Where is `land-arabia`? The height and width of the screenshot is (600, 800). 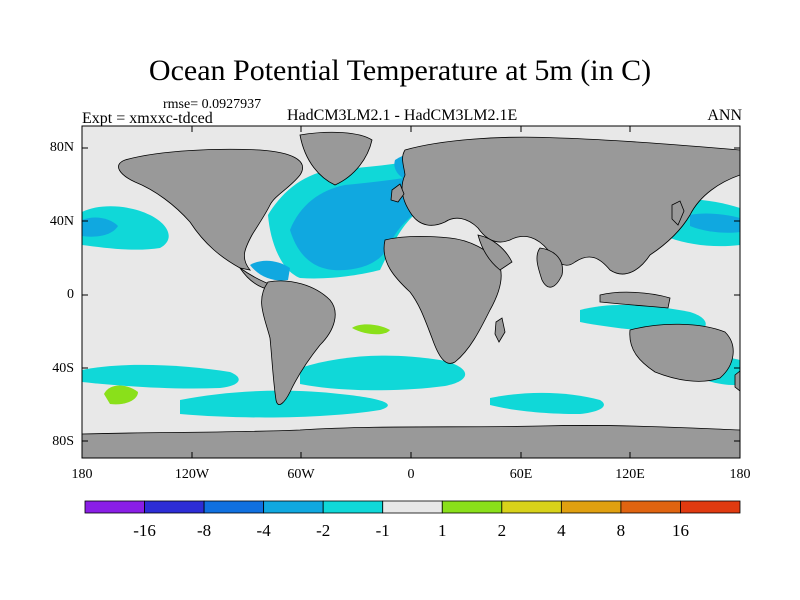 land-arabia is located at coordinates (495, 252).